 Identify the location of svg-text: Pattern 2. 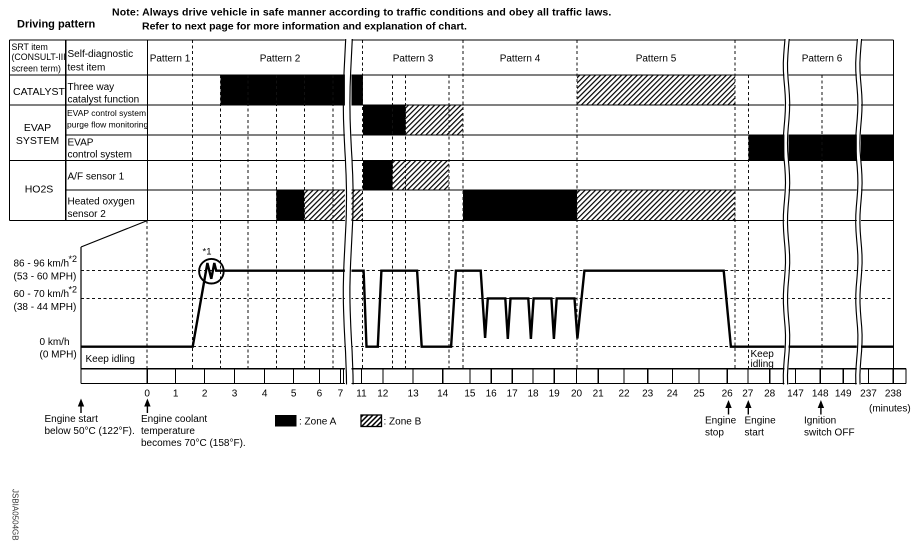
(280, 59).